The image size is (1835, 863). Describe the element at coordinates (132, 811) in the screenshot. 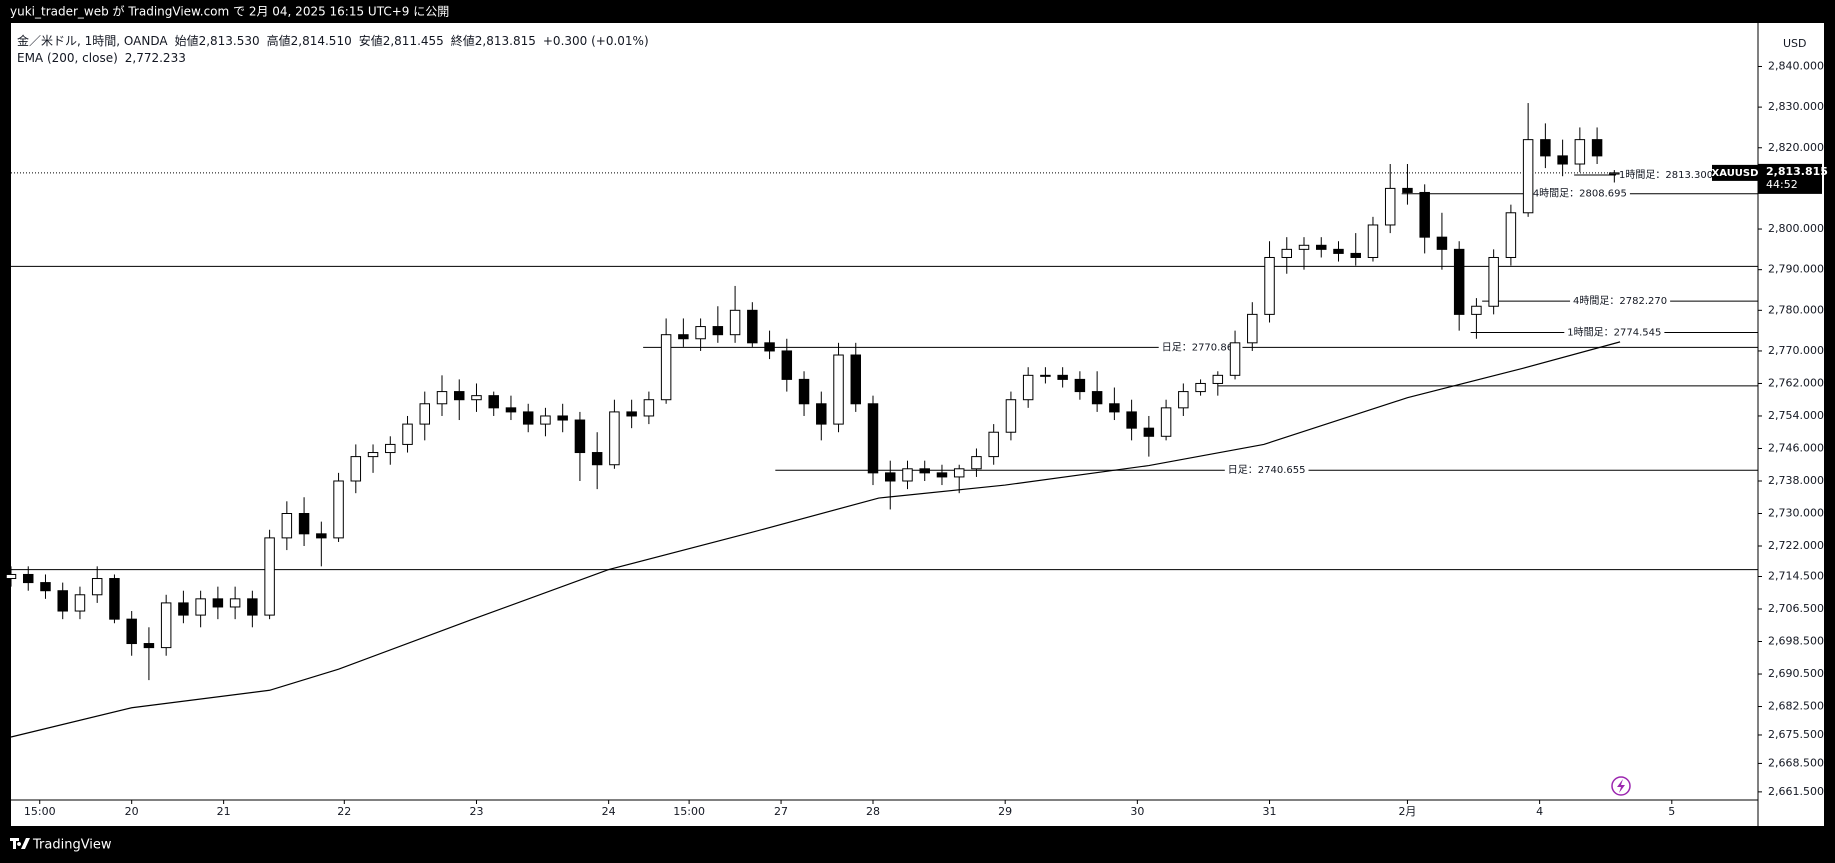

I see `x-tick-label: 20` at that location.